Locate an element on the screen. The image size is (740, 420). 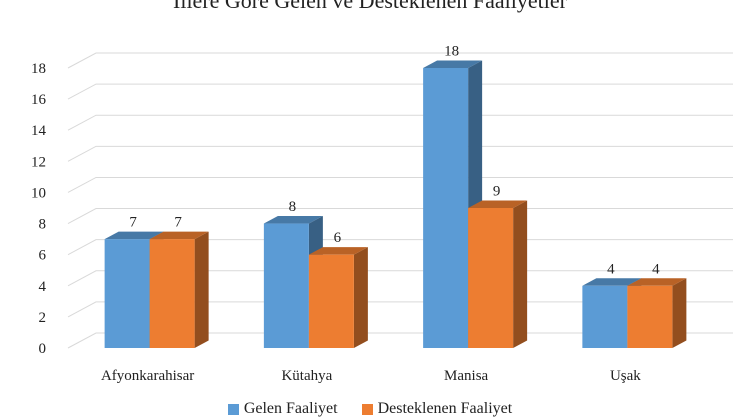
data-label-1-1: 6 is located at coordinates (338, 238).